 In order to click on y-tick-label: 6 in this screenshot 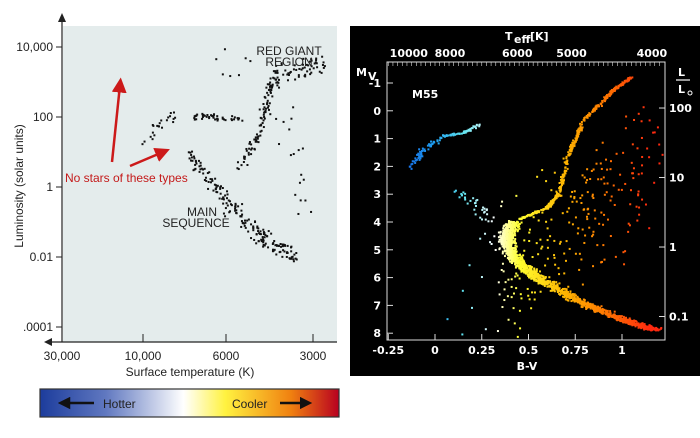, I will do `click(377, 278)`.